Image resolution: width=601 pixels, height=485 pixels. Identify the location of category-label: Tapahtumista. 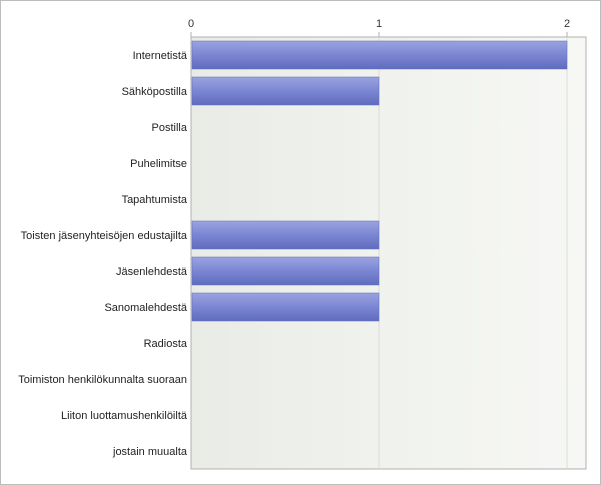
(155, 200).